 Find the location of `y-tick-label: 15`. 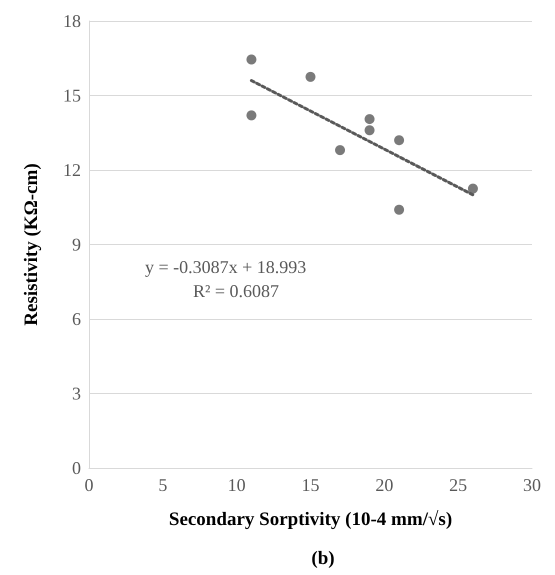

y-tick-label: 15 is located at coordinates (72, 96).